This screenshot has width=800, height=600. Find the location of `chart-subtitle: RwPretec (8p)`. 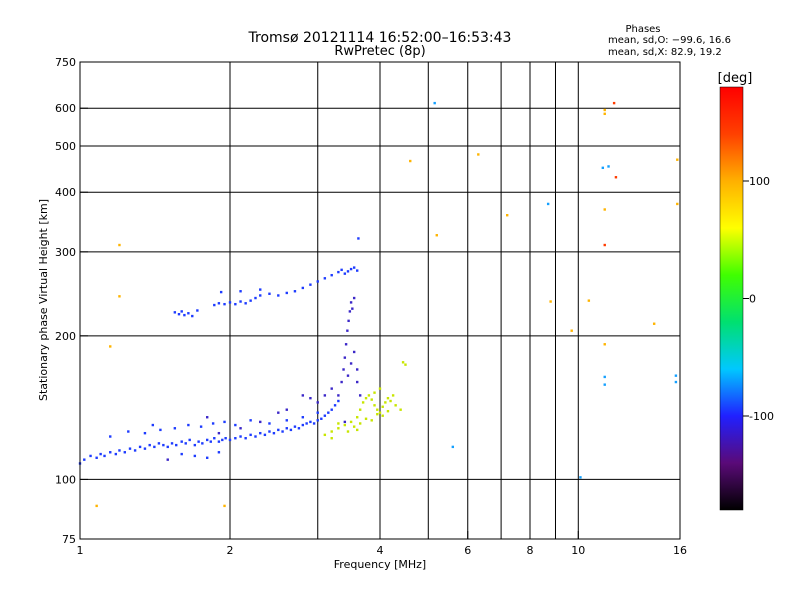

chart-subtitle: RwPretec (8p) is located at coordinates (379, 51).